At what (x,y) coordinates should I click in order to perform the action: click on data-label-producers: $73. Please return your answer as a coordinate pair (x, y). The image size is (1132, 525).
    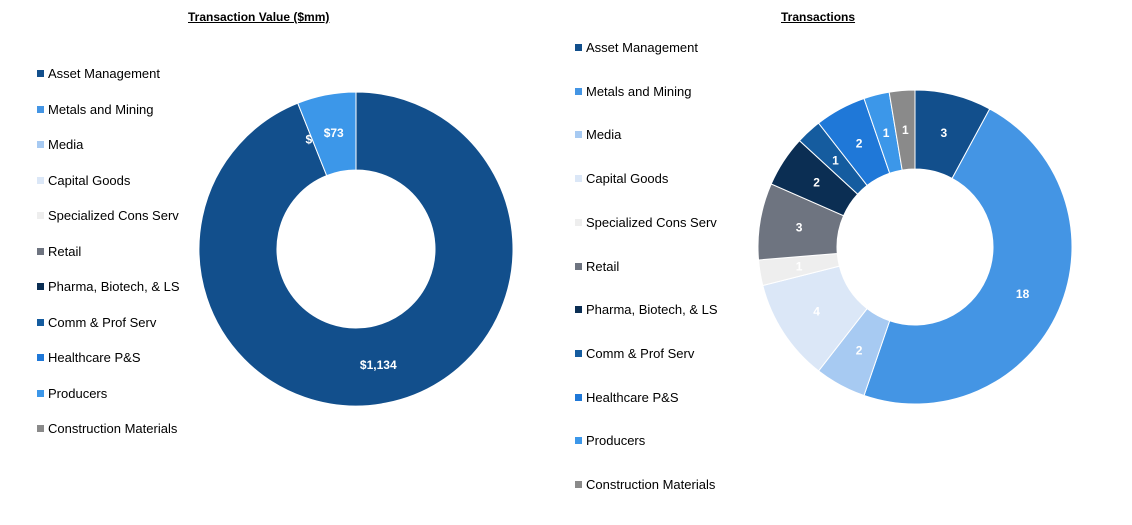
    Looking at the image, I should click on (334, 133).